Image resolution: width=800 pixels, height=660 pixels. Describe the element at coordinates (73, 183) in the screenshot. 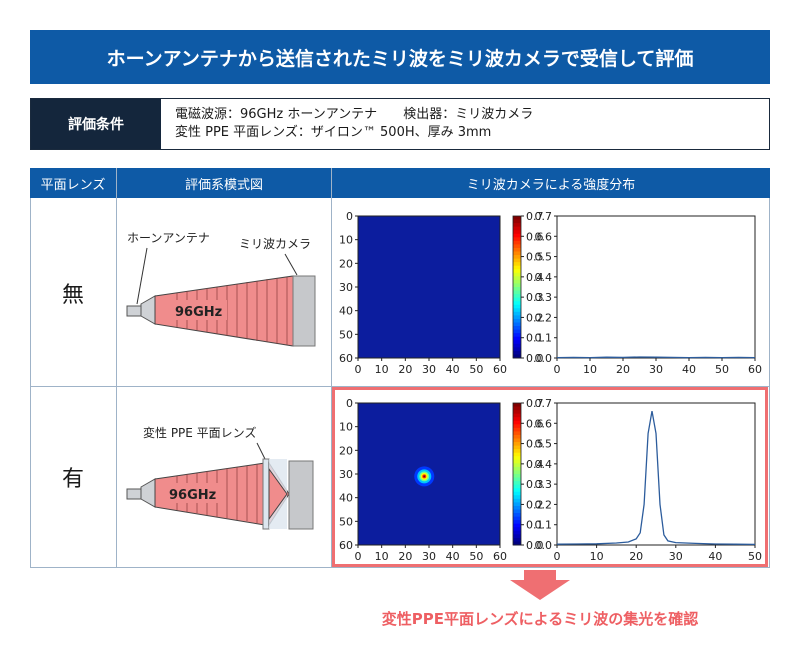

I see `header-lens: 平面レンズ` at that location.